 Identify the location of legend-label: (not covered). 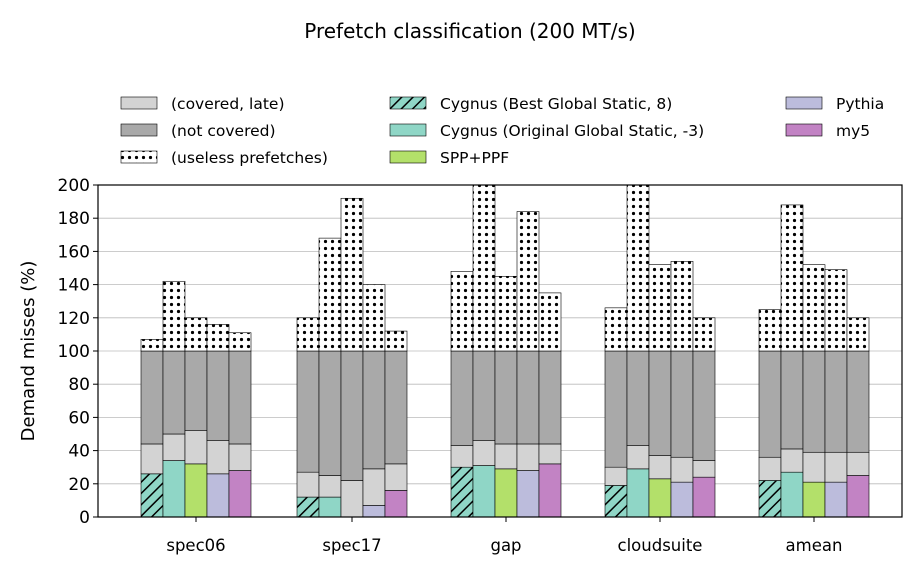
(223, 131).